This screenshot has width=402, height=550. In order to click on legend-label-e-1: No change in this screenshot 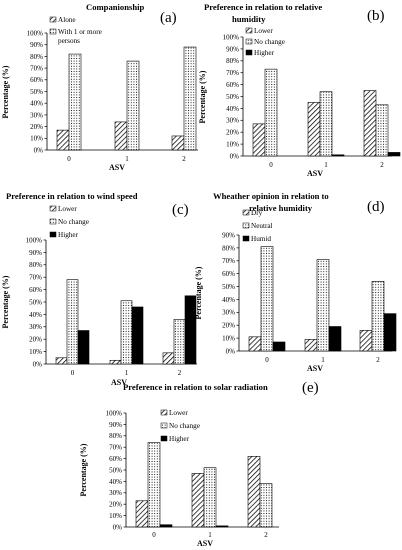, I will do `click(184, 426)`.